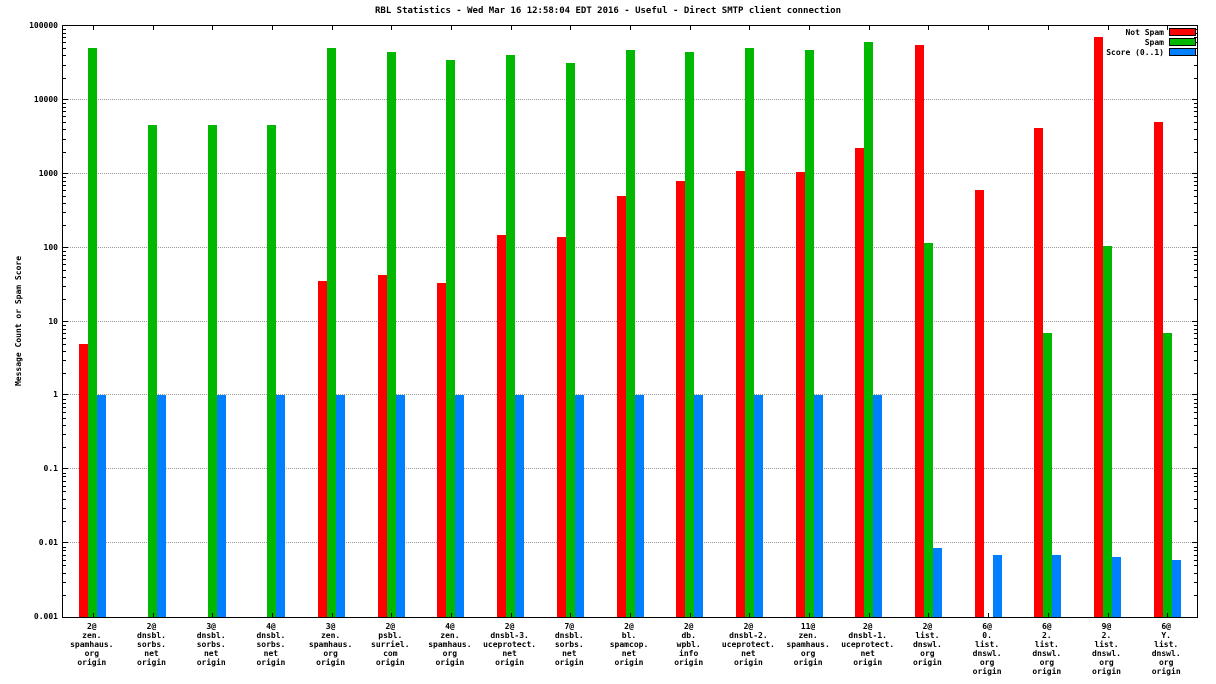 This screenshot has width=1216, height=684. I want to click on legend-item-spam: Spam, so click(1151, 42).